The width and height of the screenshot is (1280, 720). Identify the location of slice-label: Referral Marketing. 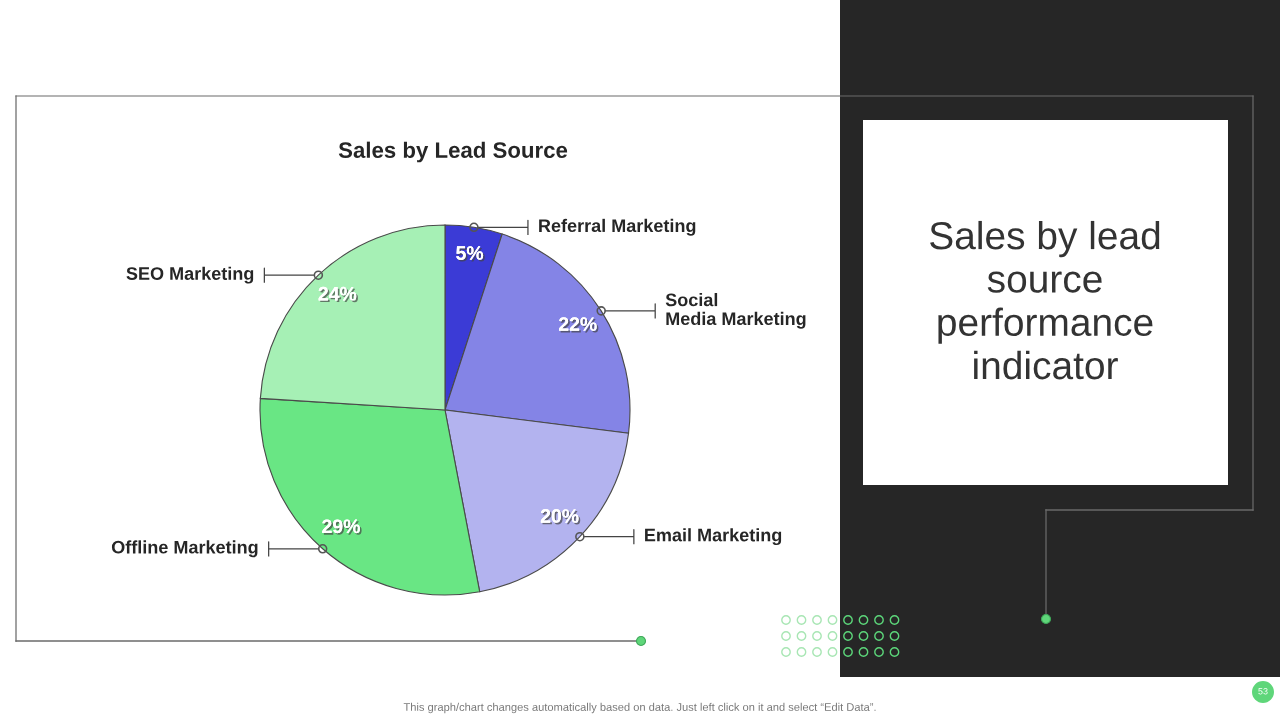
(617, 227).